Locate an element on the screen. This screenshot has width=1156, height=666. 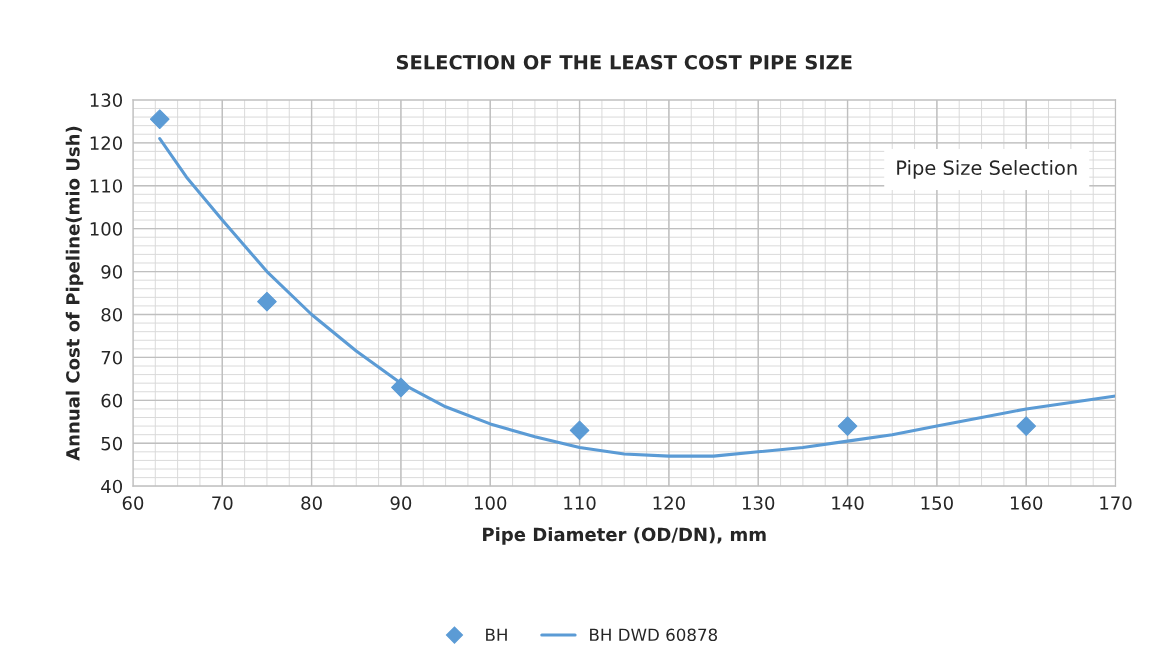
x-tick-label: 110 is located at coordinates (580, 503).